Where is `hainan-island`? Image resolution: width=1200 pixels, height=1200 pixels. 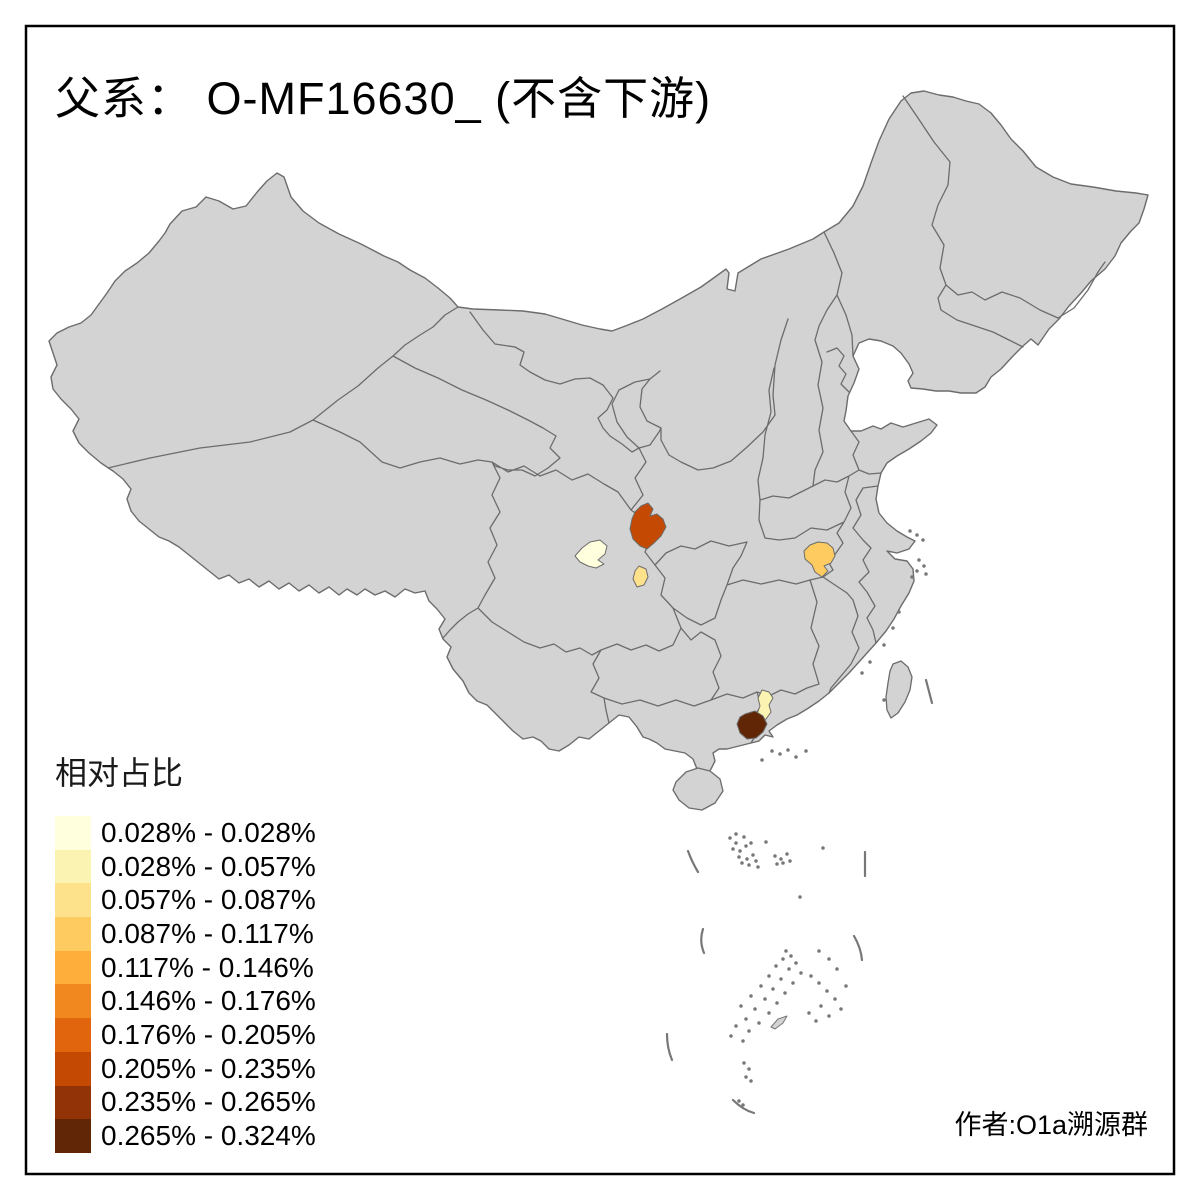 hainan-island is located at coordinates (698, 789).